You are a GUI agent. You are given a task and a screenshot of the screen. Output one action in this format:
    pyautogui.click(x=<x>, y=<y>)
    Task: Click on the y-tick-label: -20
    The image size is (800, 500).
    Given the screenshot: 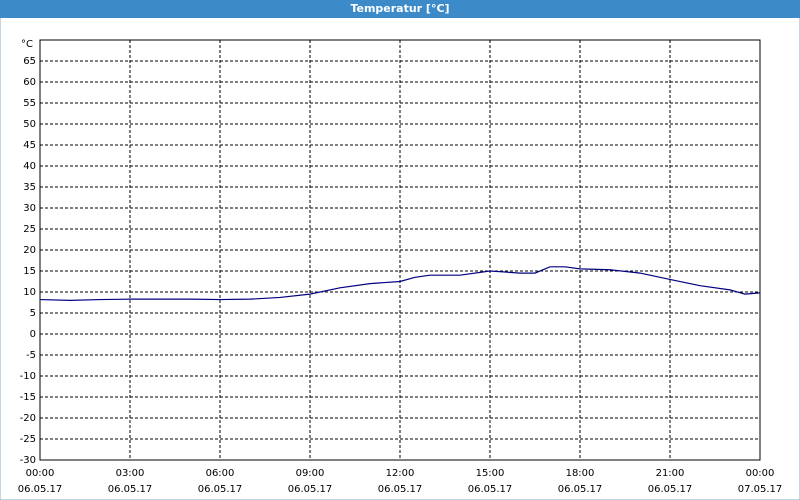 What is the action you would take?
    pyautogui.click(x=28, y=418)
    